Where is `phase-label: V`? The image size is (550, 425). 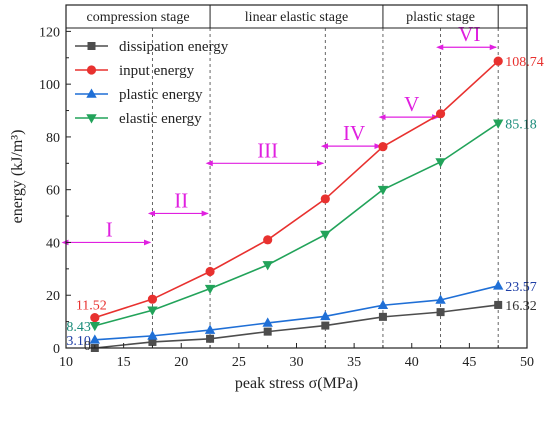
phase-label: V is located at coordinates (411, 104).